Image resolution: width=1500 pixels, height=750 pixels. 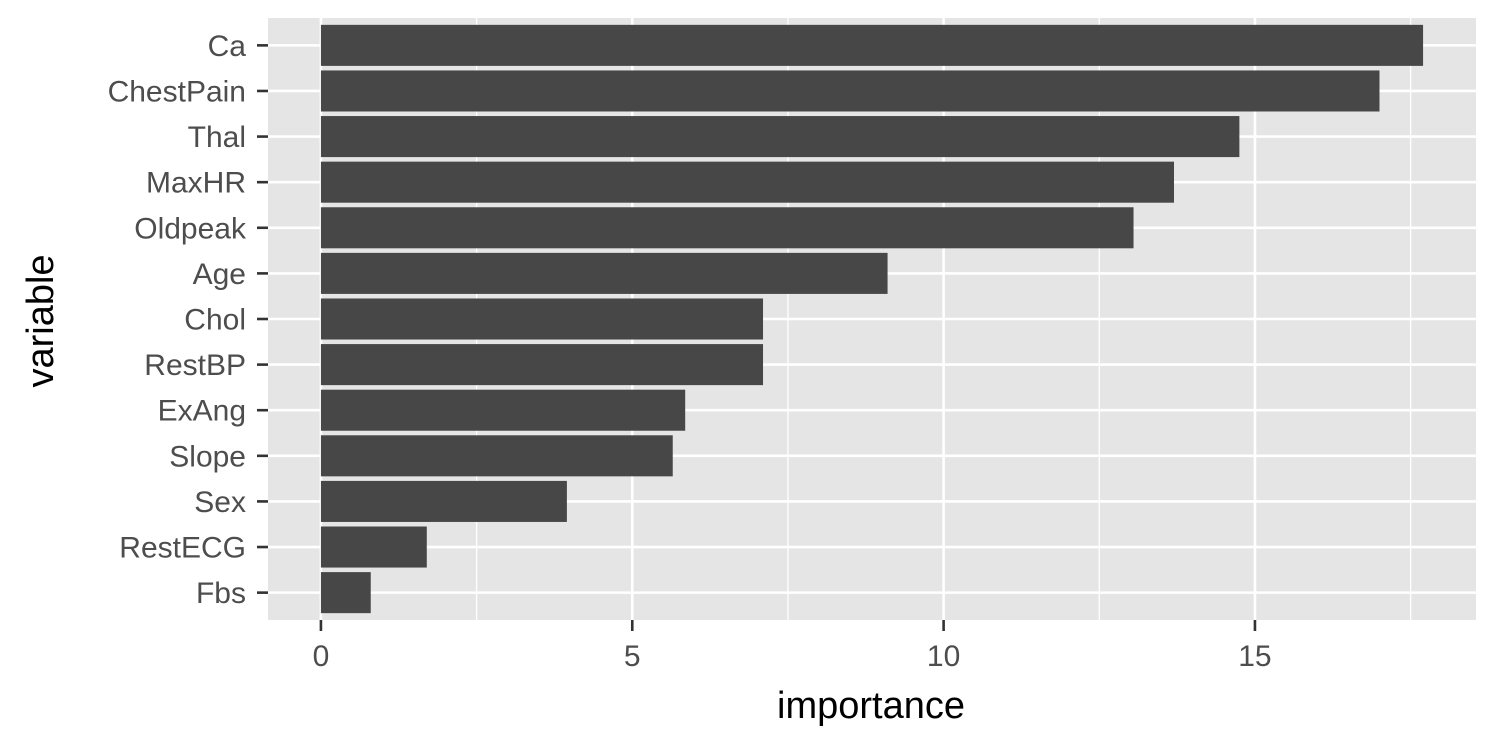 I want to click on y-tick-label: Slope, so click(x=207, y=456).